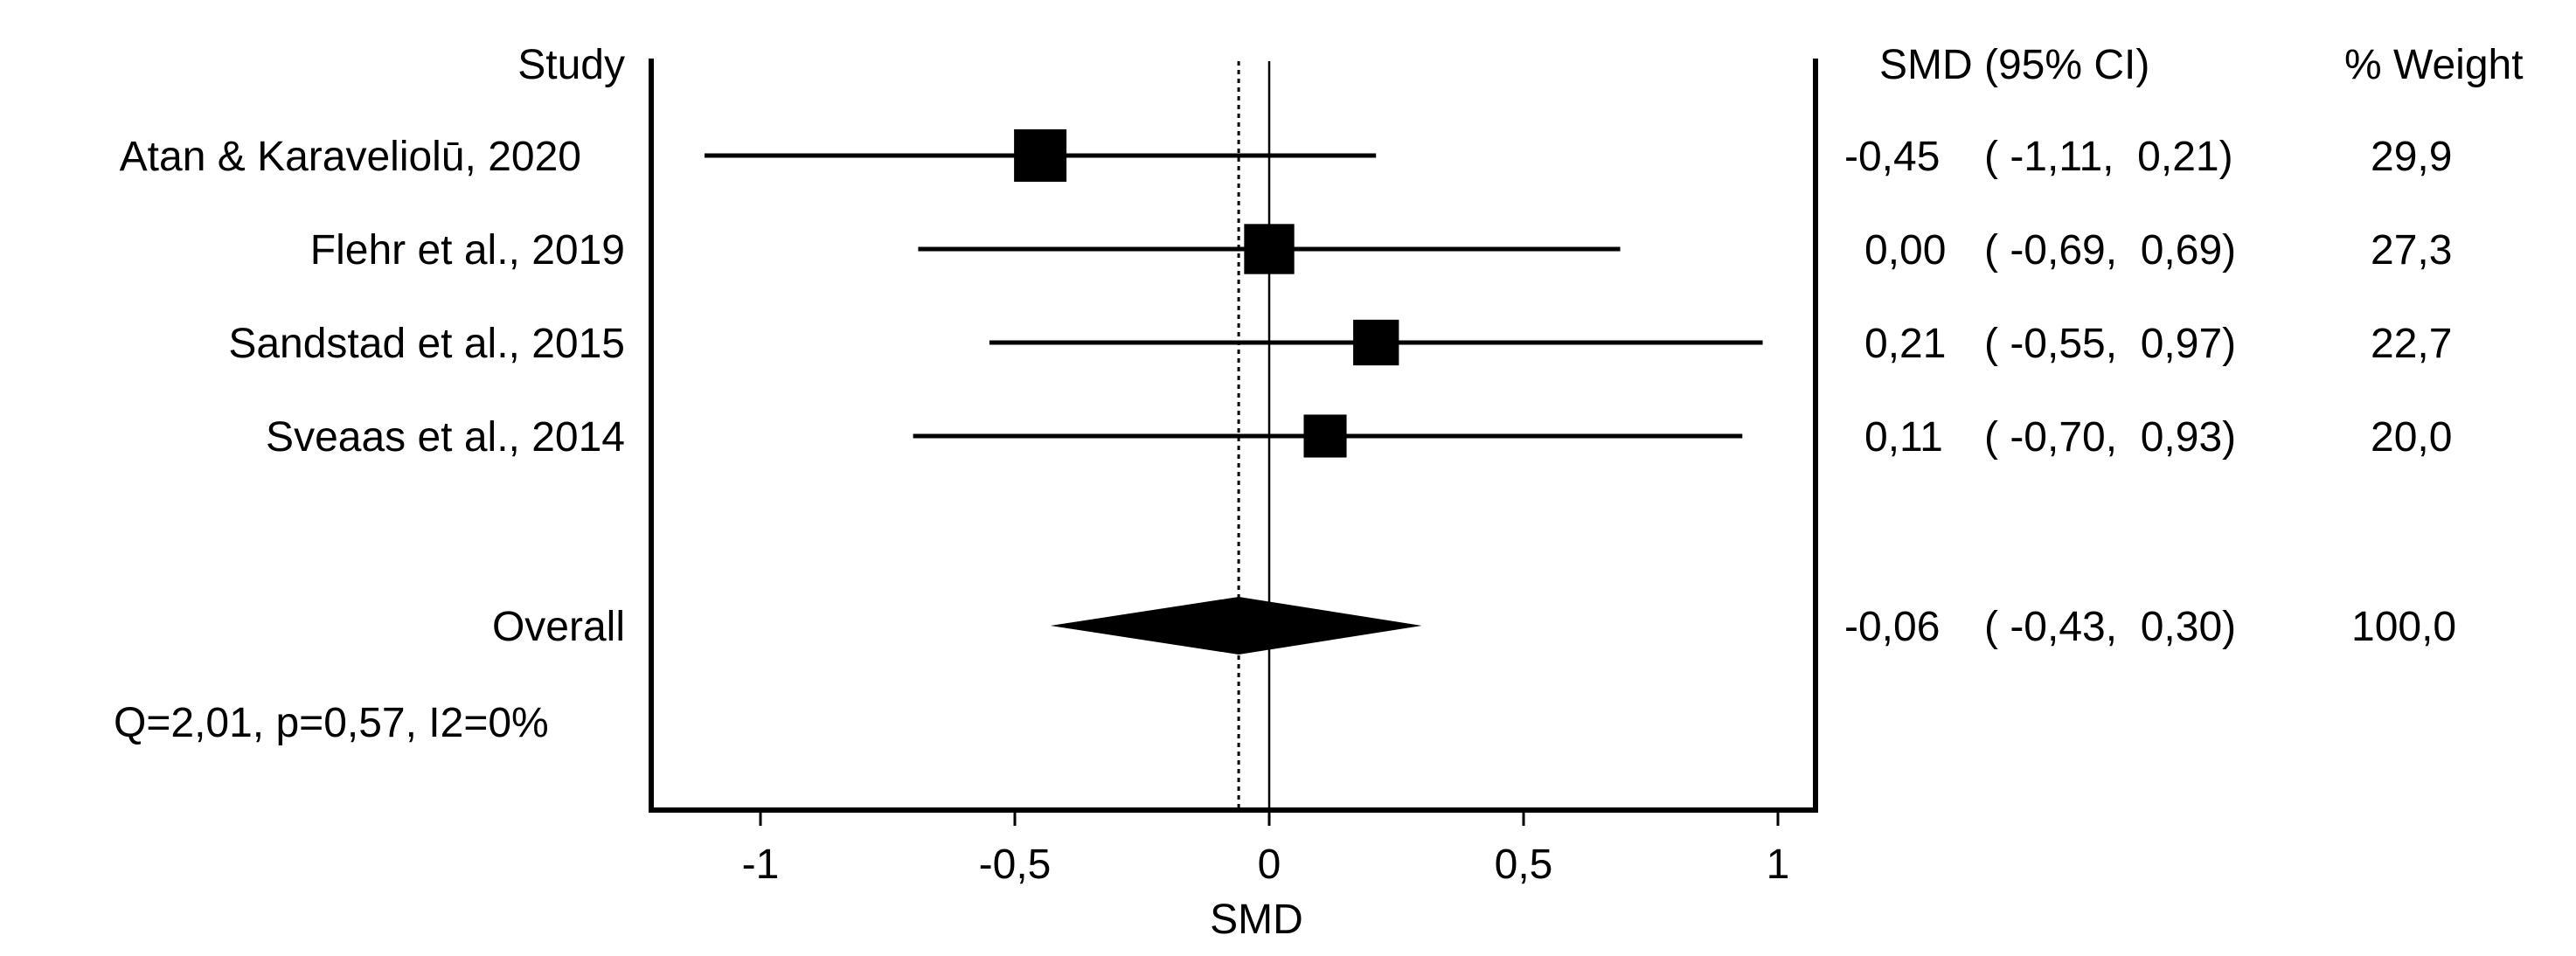 The width and height of the screenshot is (2576, 956). I want to click on overall-weight-value: 100,0, so click(2403, 627).